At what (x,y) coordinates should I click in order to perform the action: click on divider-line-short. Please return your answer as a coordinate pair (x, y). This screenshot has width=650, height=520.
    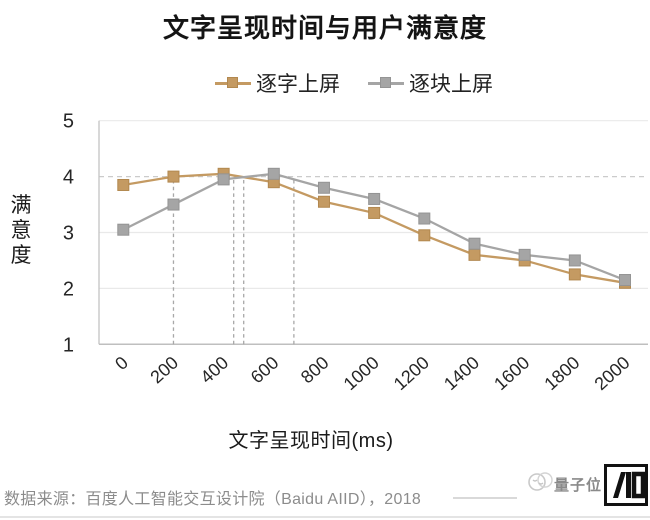
    Looking at the image, I should click on (485, 498).